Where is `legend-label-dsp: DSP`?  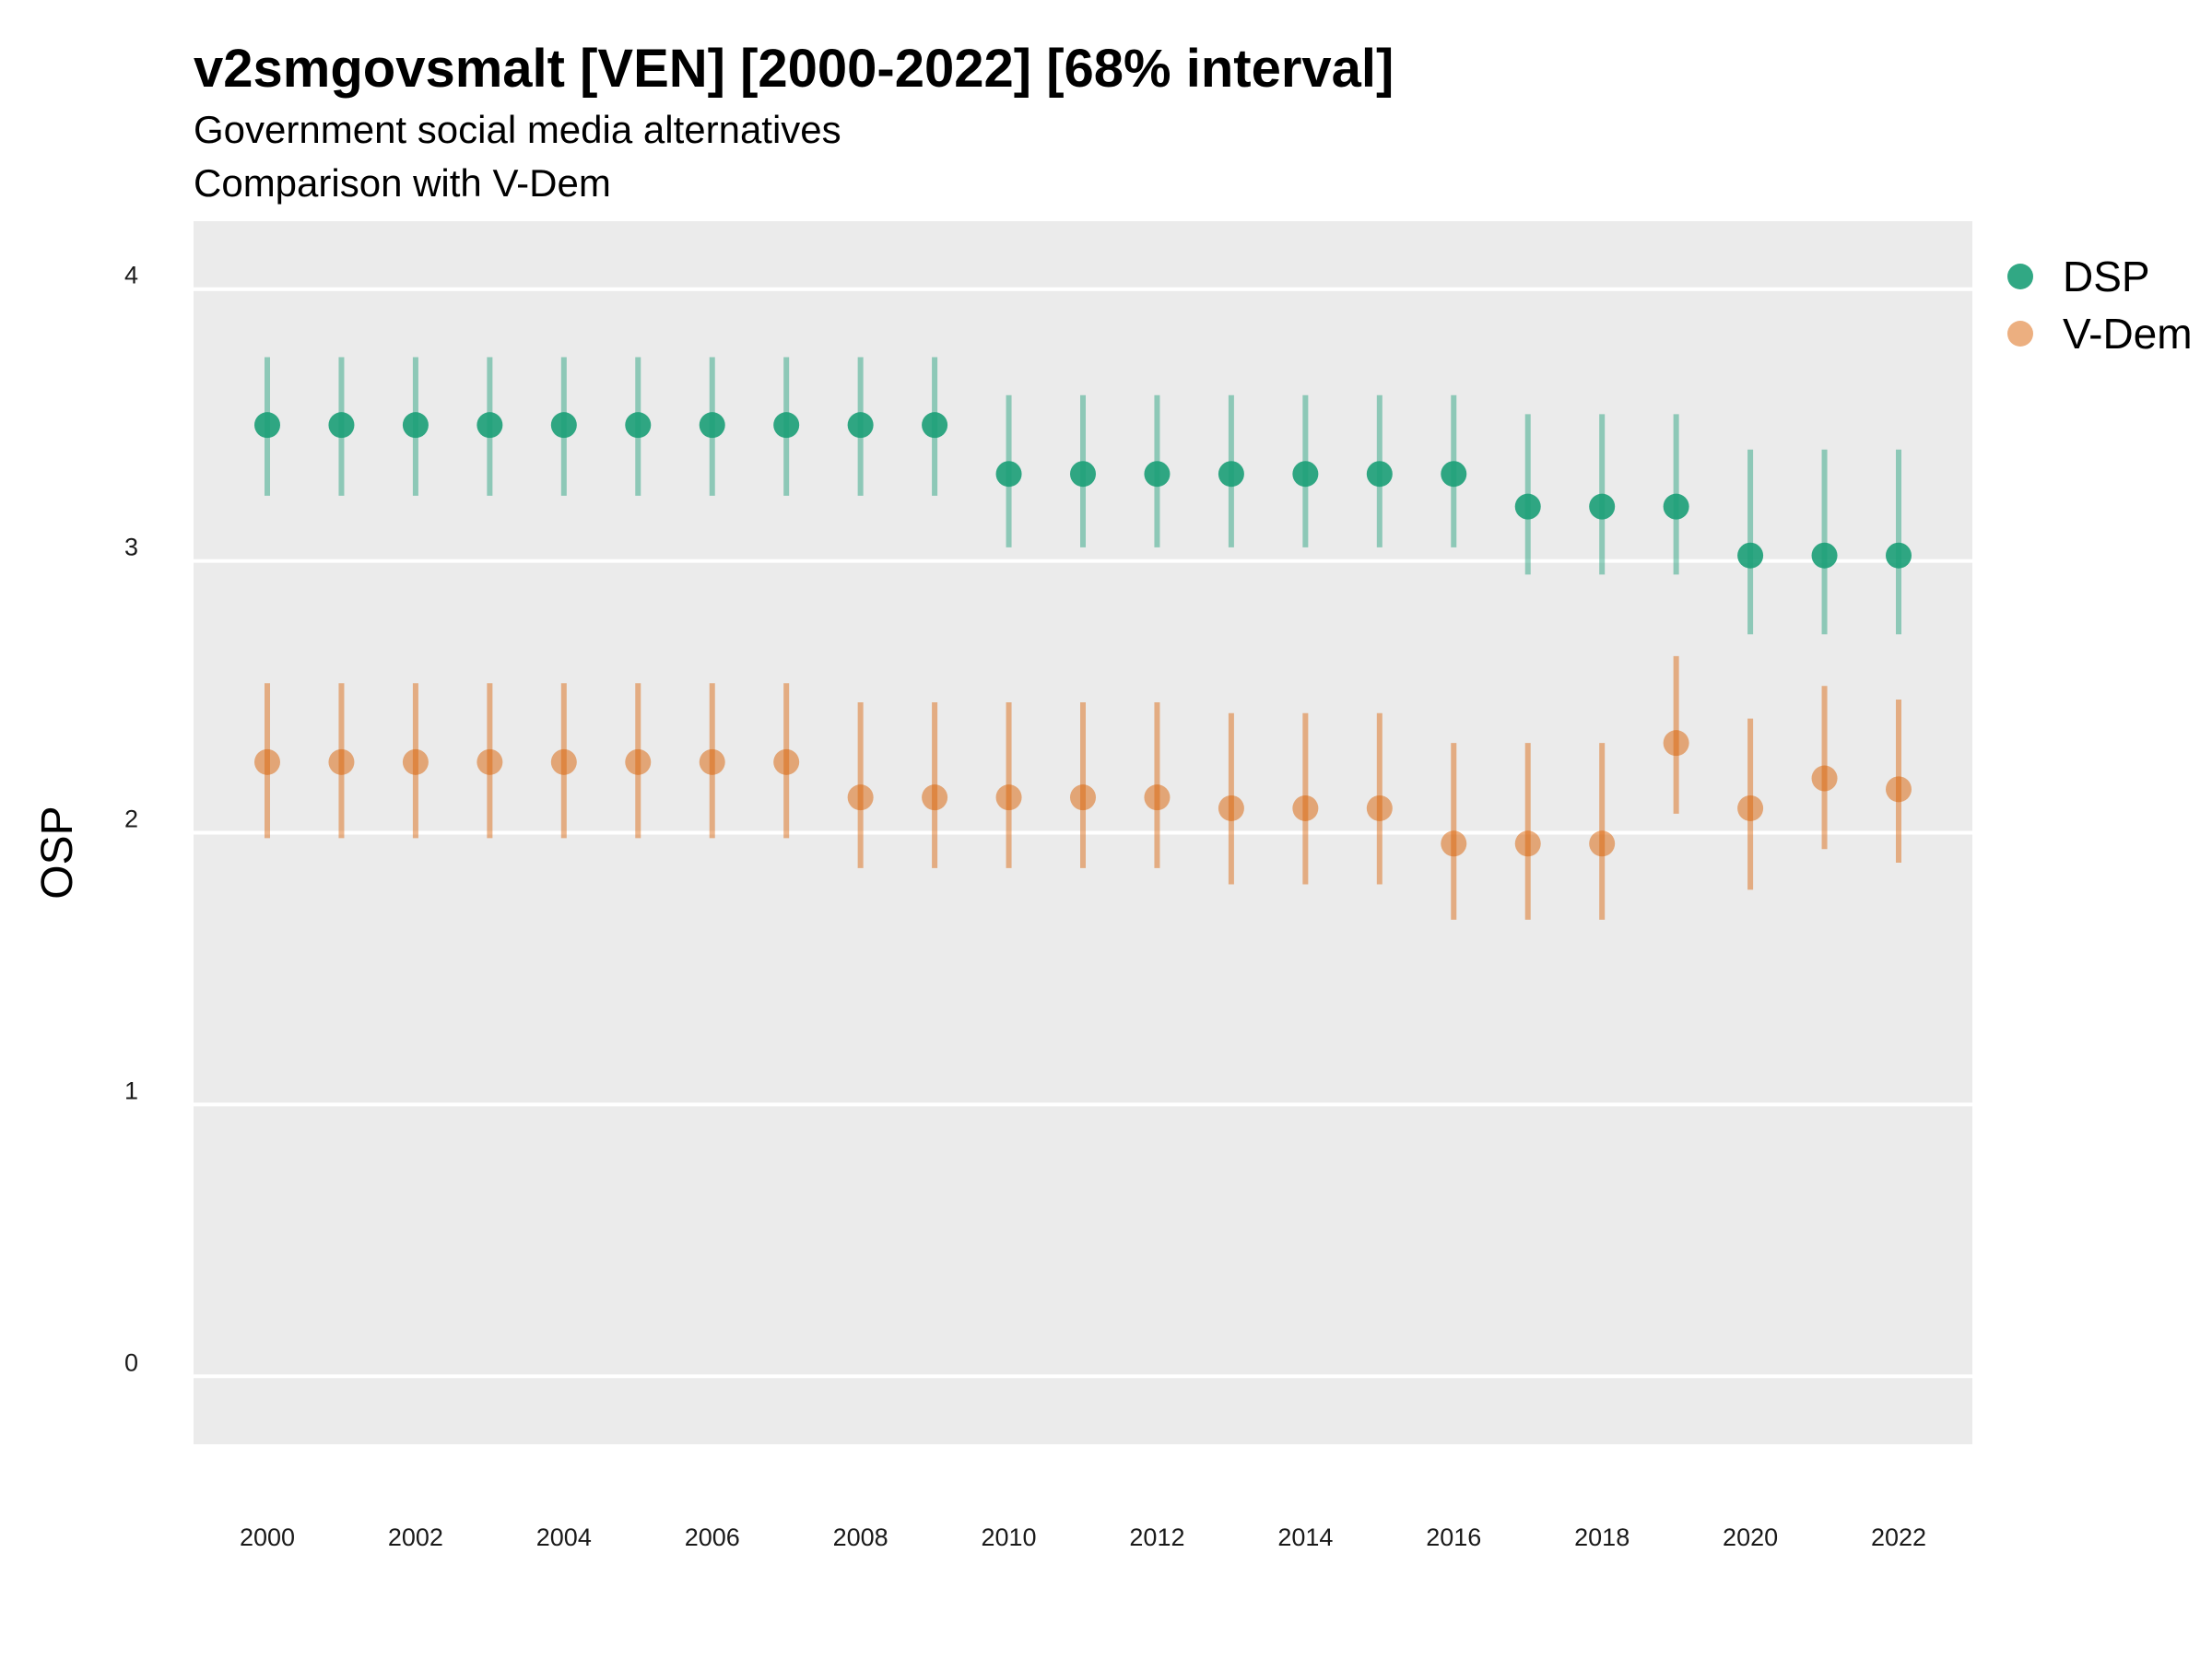 legend-label-dsp: DSP is located at coordinates (2106, 276).